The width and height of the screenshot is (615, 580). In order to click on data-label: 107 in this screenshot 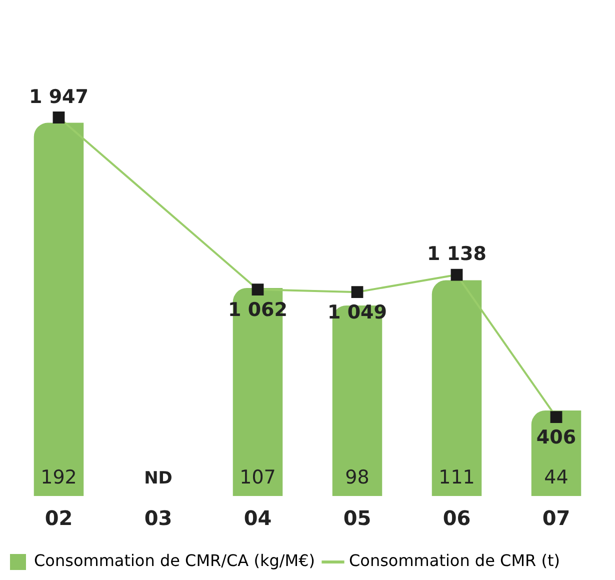, I will do `click(258, 477)`.